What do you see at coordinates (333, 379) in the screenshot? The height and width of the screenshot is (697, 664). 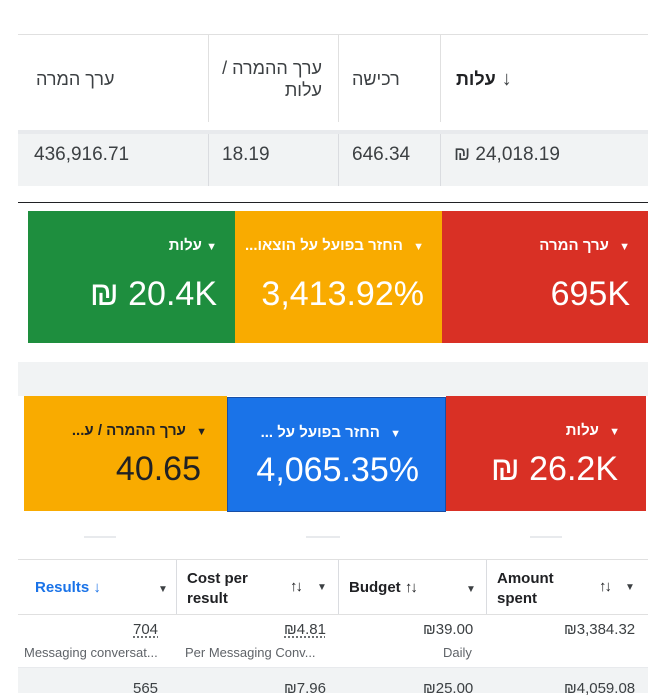 I see `section-band` at bounding box center [333, 379].